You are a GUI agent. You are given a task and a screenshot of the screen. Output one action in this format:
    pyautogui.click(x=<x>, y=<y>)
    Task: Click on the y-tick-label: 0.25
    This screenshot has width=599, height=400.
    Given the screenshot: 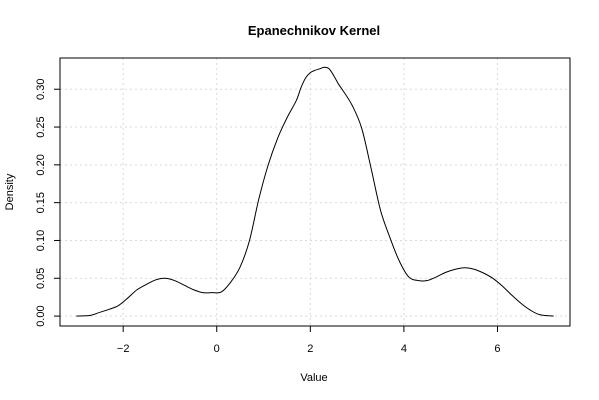 What is the action you would take?
    pyautogui.click(x=41, y=126)
    